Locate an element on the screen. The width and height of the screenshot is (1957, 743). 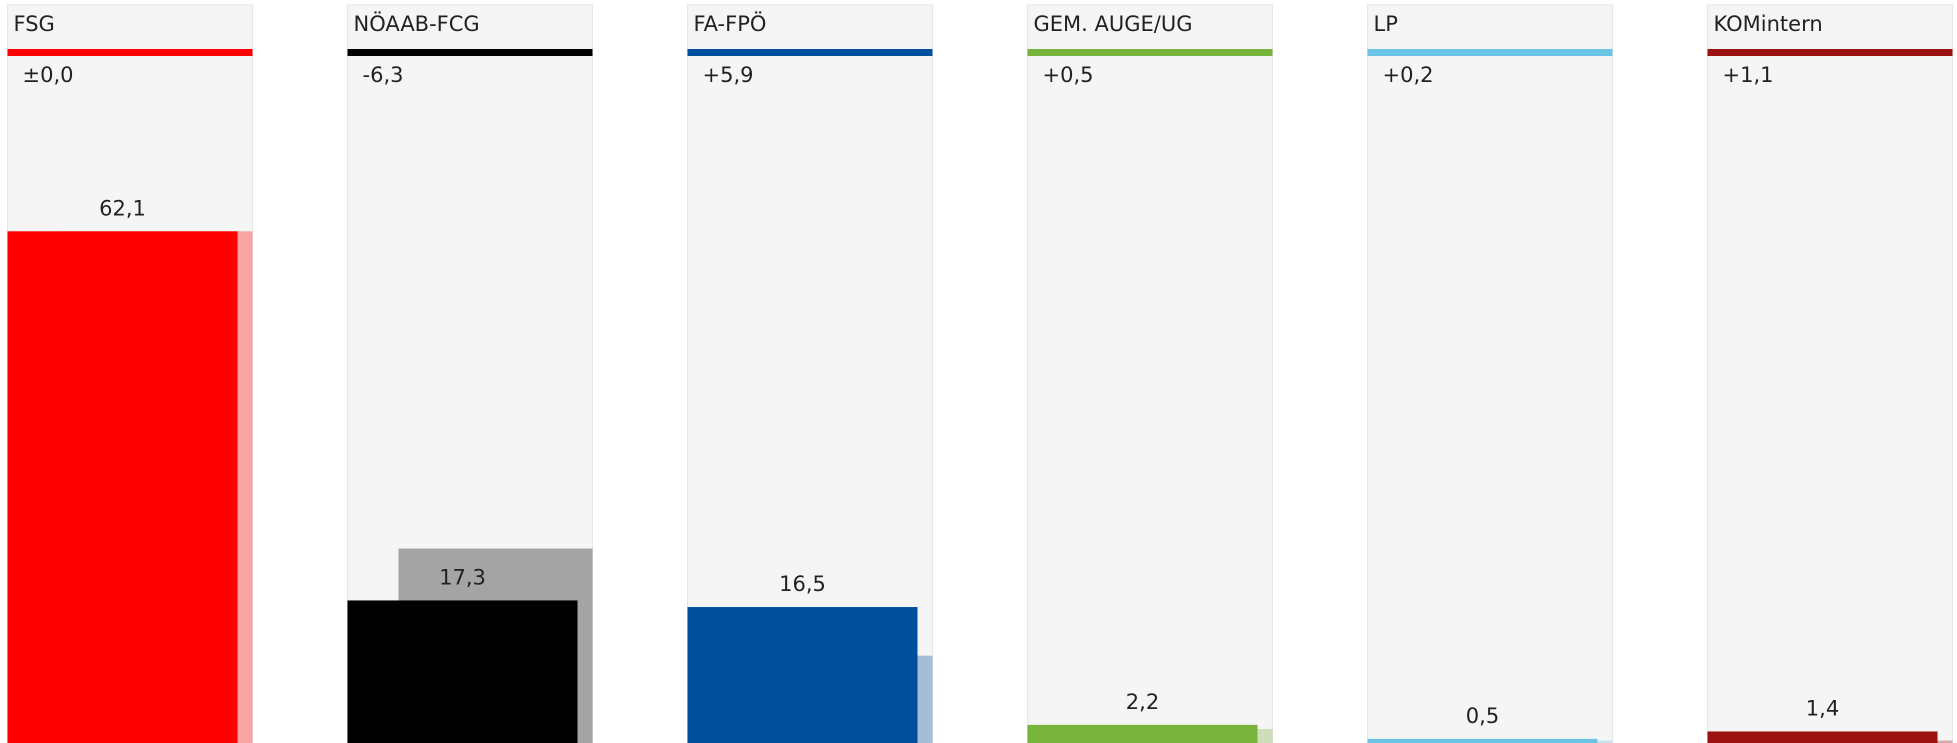
change-label: +0,2 is located at coordinates (1408, 75).